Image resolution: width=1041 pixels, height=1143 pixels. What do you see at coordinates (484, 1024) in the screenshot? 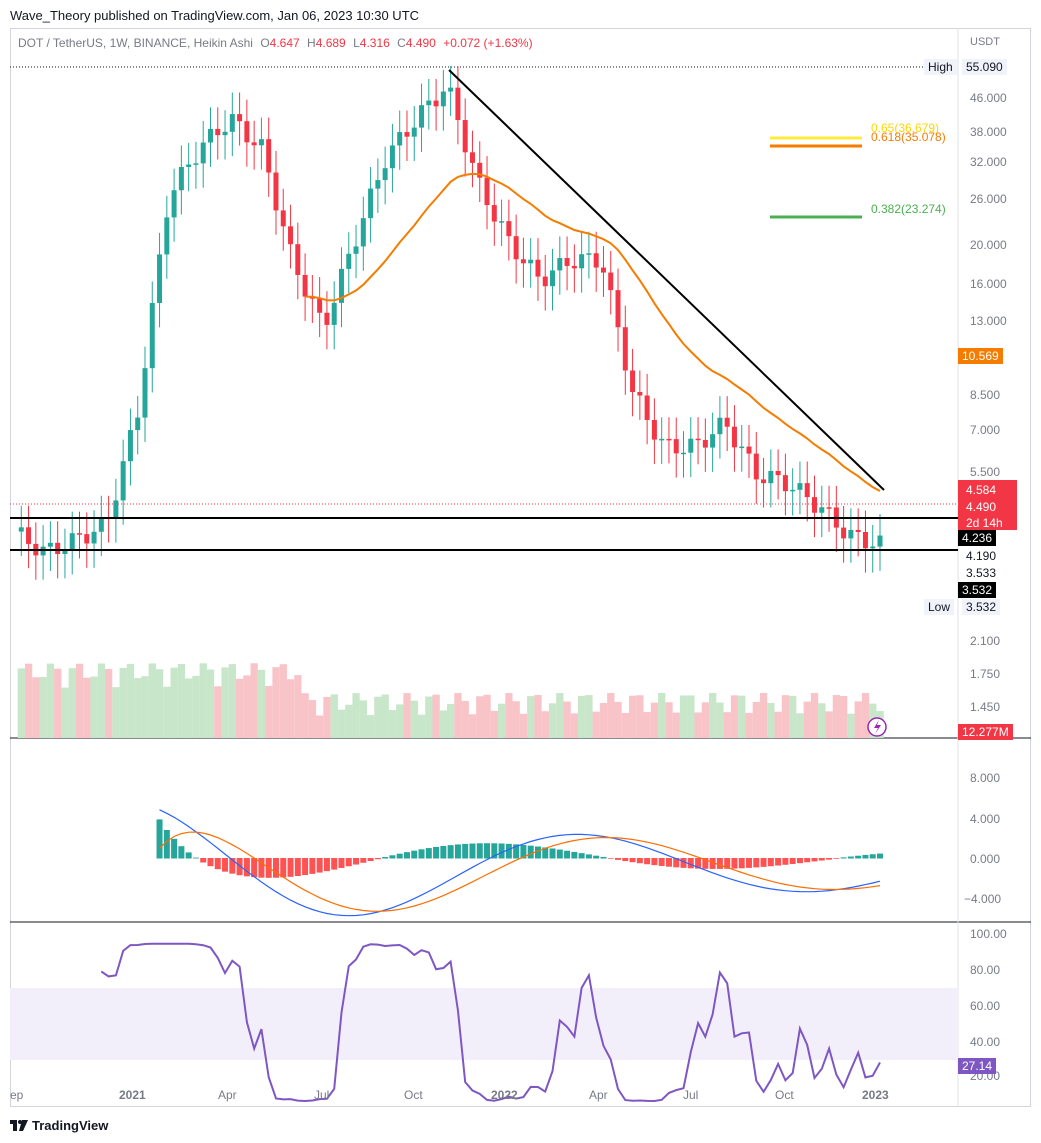
I see `rsi-band` at bounding box center [484, 1024].